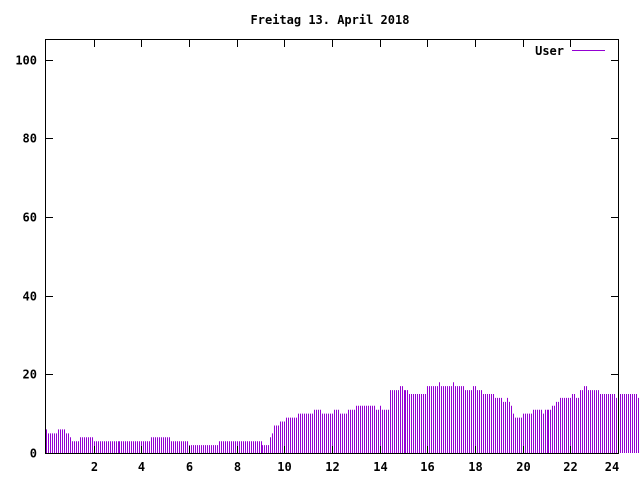  What do you see at coordinates (237, 467) in the screenshot?
I see `x-tick-label: 8` at bounding box center [237, 467].